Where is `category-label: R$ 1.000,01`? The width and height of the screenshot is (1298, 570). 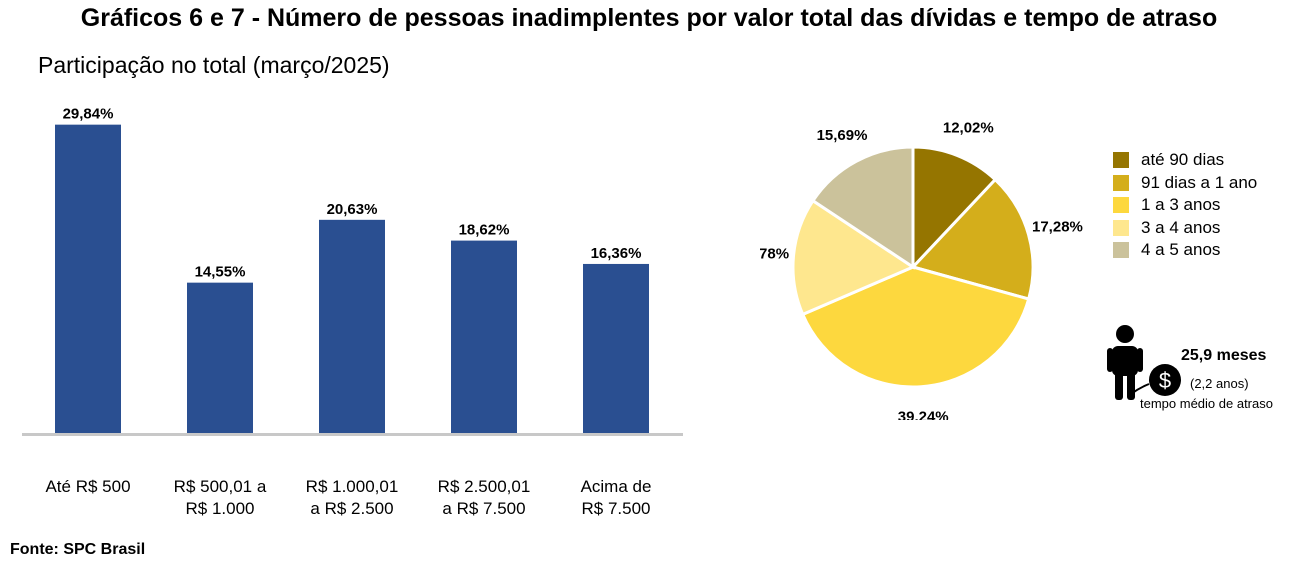 category-label: R$ 1.000,01 is located at coordinates (352, 486).